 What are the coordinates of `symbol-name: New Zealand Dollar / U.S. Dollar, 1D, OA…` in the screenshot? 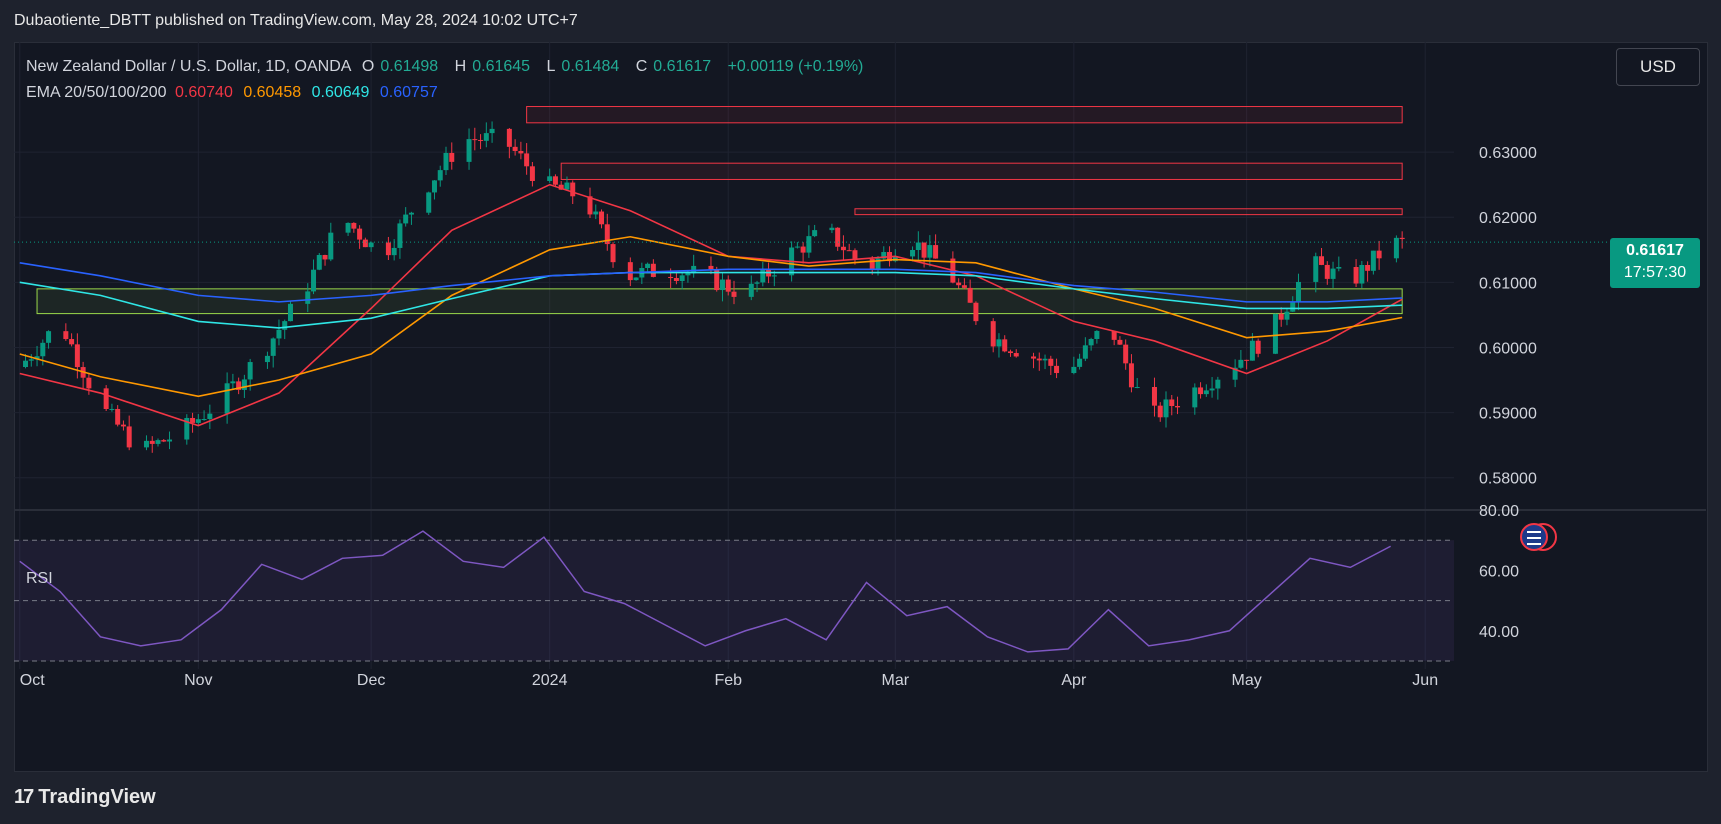 It's located at (189, 66).